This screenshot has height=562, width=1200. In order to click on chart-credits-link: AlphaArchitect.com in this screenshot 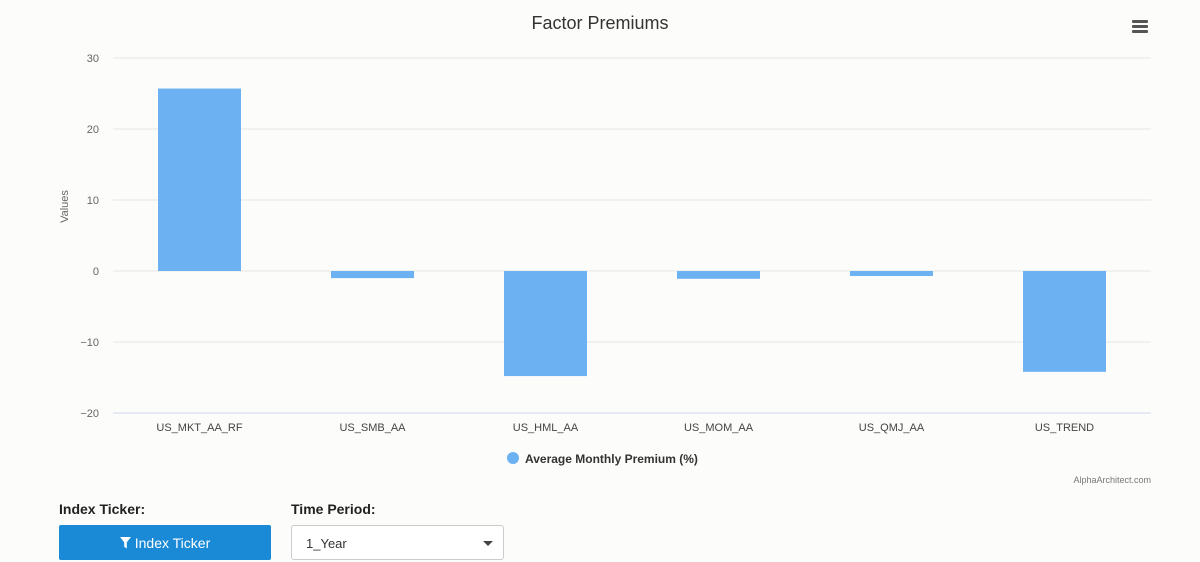, I will do `click(1112, 480)`.